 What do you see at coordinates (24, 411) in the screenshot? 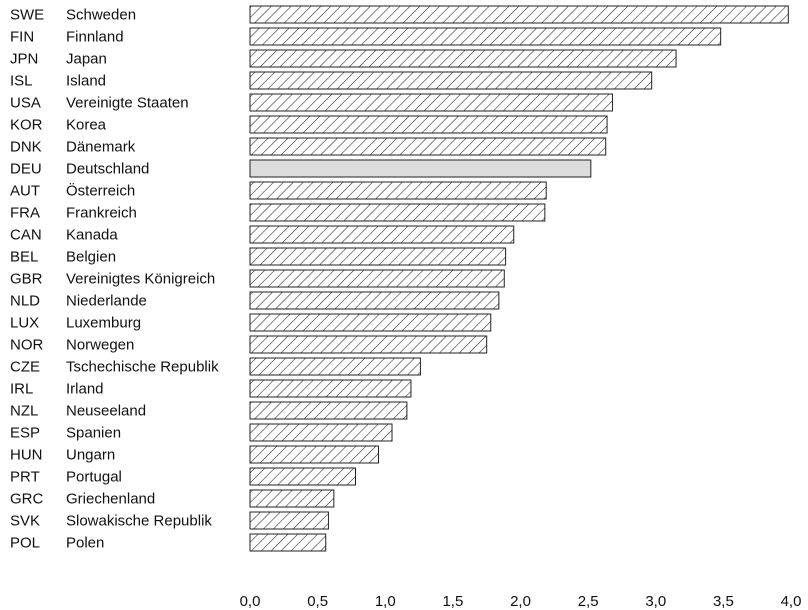
I see `country-code-label: NZL` at bounding box center [24, 411].